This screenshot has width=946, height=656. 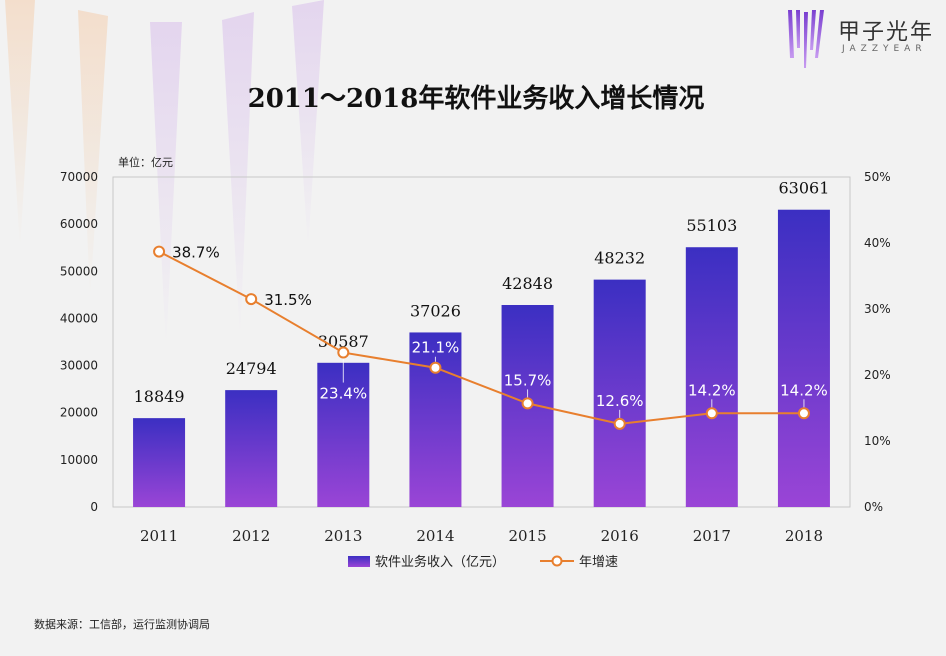 I want to click on right-tick-label: 0%, so click(x=873, y=507).